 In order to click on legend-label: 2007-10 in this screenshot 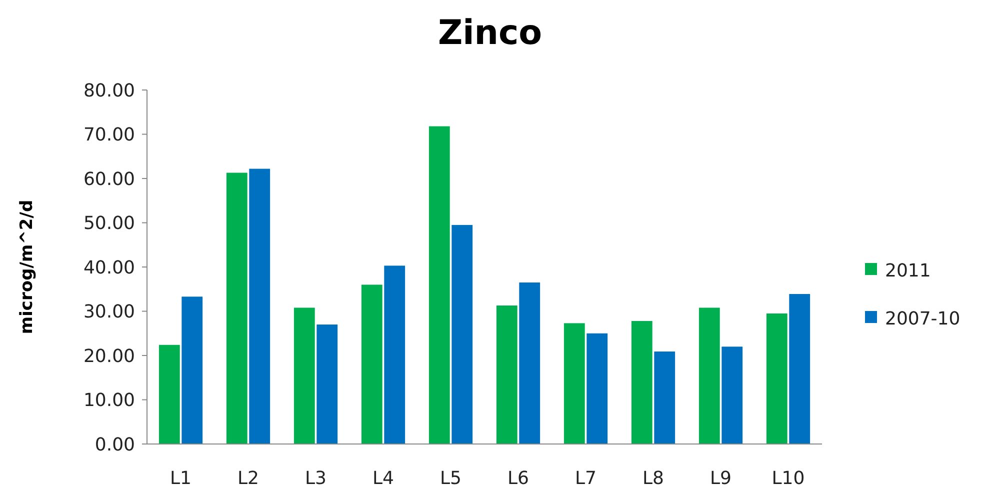, I will do `click(922, 319)`.